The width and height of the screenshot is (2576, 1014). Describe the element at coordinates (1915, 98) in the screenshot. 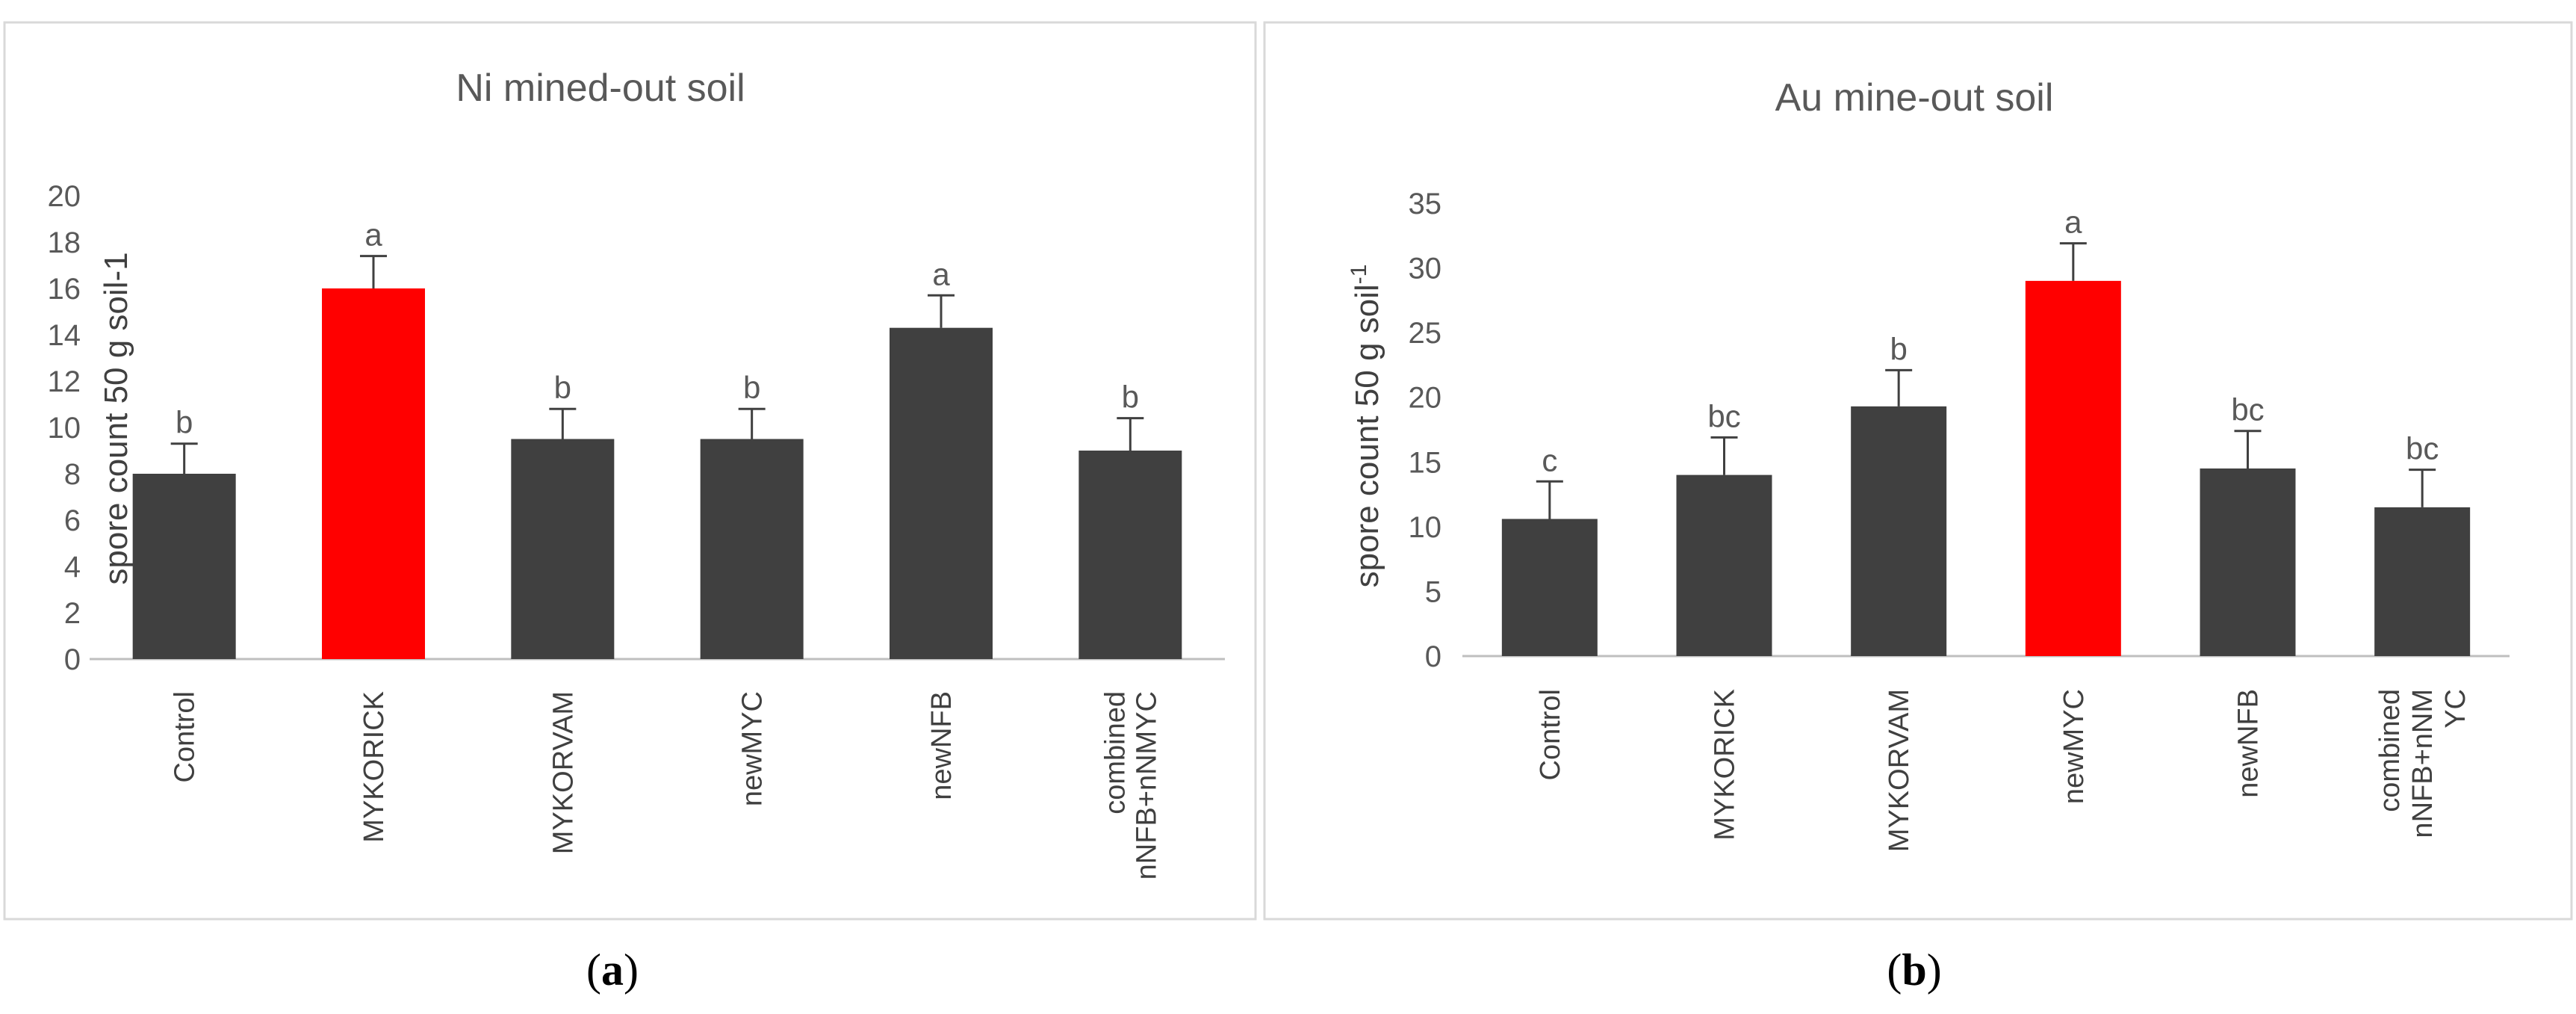

I see `chart-title: Au mine-out soil` at that location.